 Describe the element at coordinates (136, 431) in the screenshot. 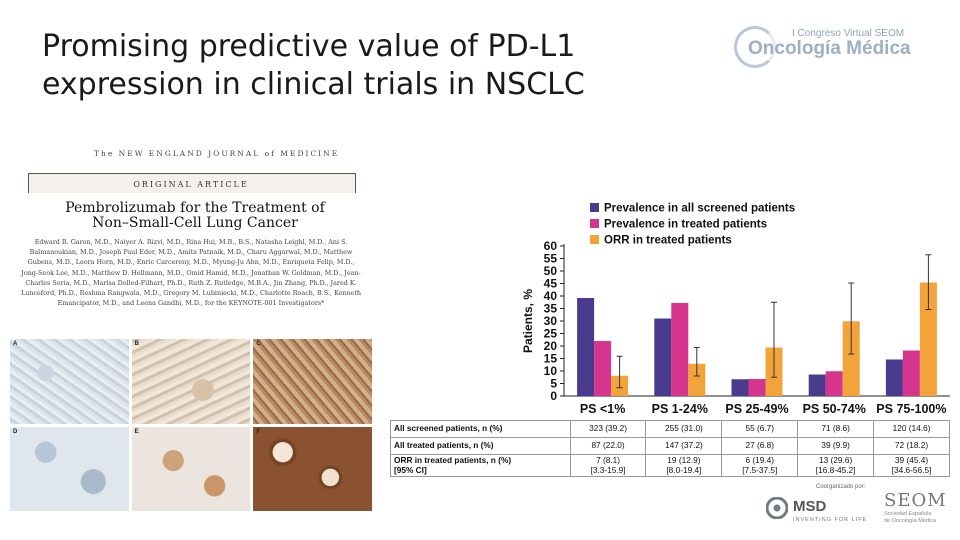

I see `panel-label: E` at that location.